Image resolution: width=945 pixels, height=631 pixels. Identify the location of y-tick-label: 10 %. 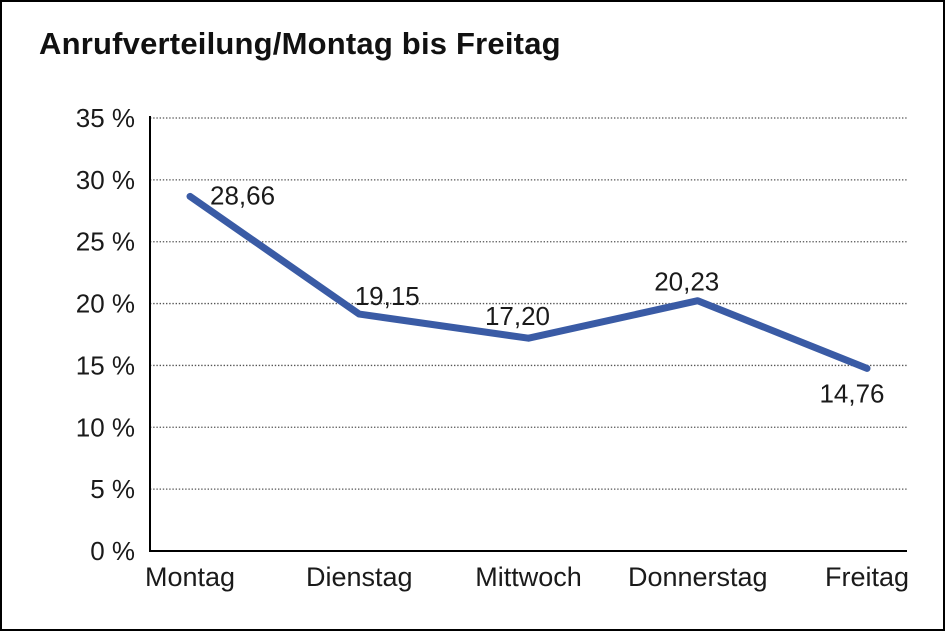
(105, 427).